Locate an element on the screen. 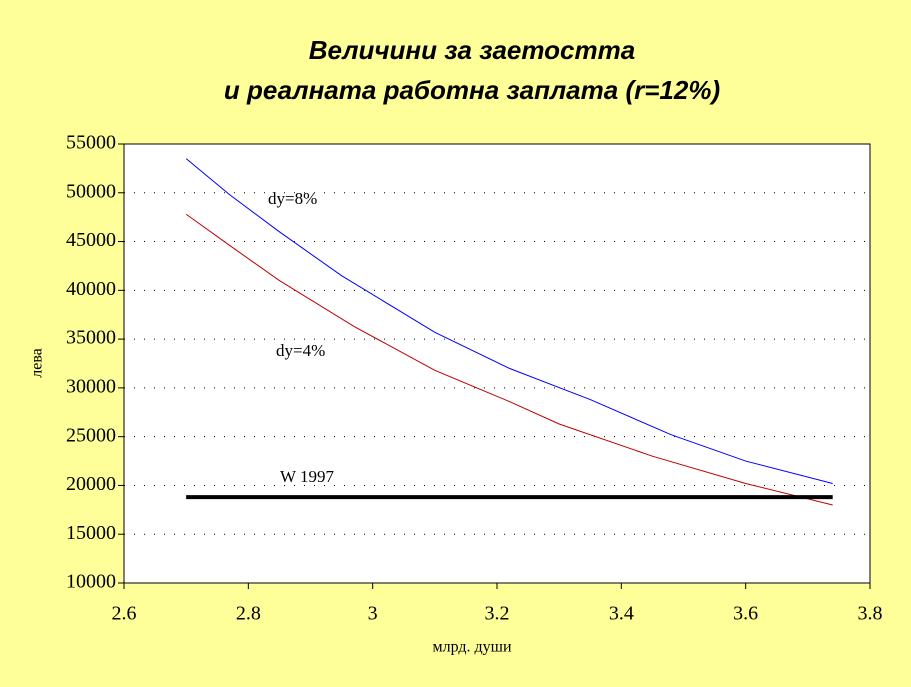 The height and width of the screenshot is (687, 911). y-tick-label: 30000 is located at coordinates (91, 386).